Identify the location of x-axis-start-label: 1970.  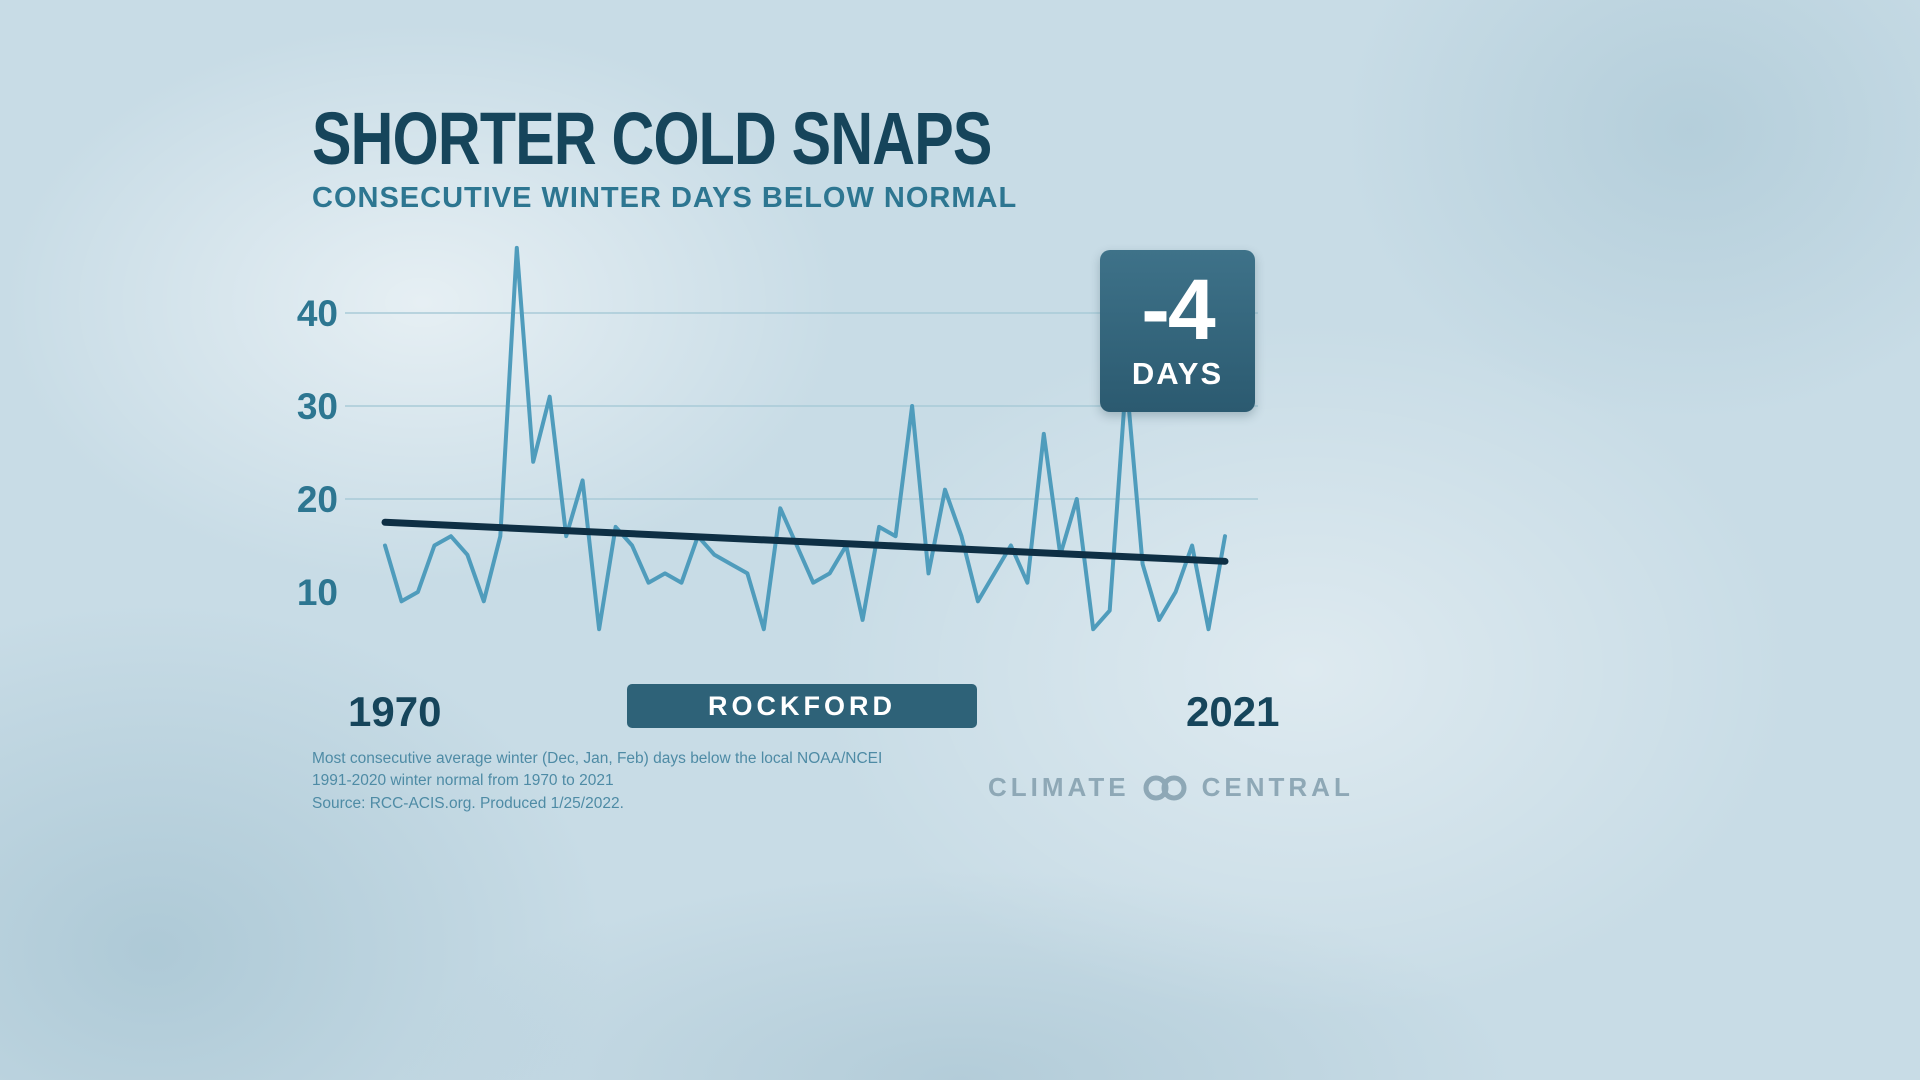
(395, 711).